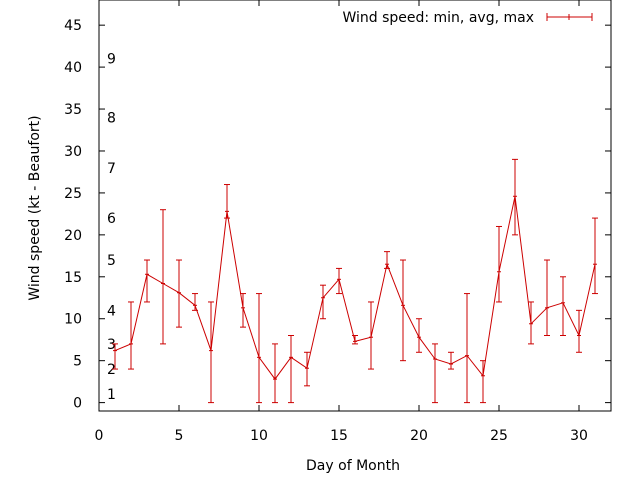 The image size is (640, 480). I want to click on beaufort-label: 6, so click(111, 219).